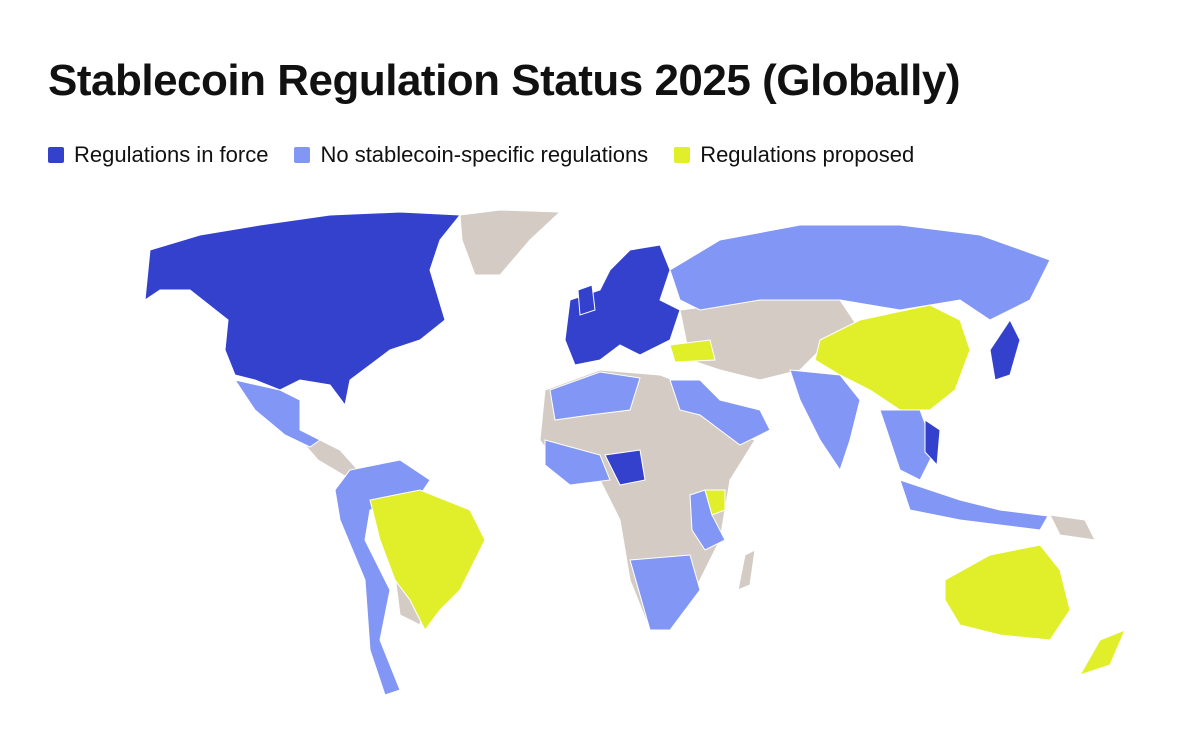  What do you see at coordinates (825, 420) in the screenshot?
I see `india` at bounding box center [825, 420].